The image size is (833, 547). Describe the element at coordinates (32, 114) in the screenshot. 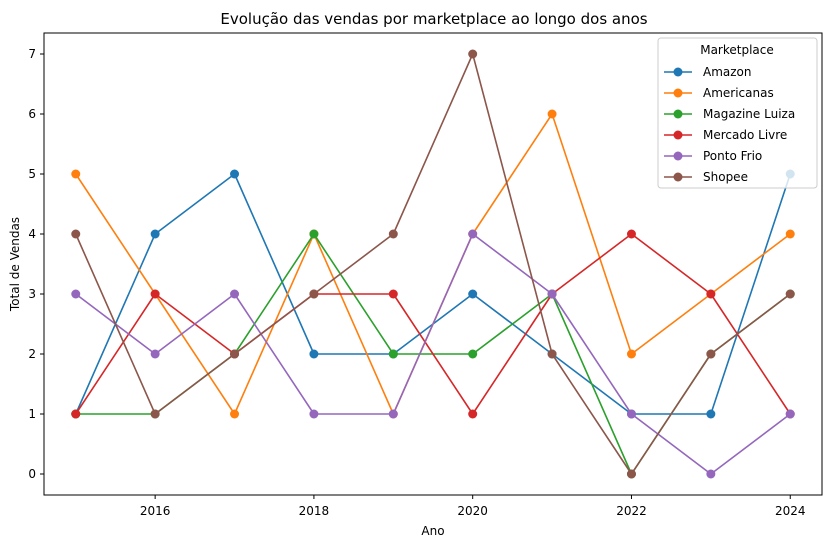

I see `y-tick-label: 6` at that location.